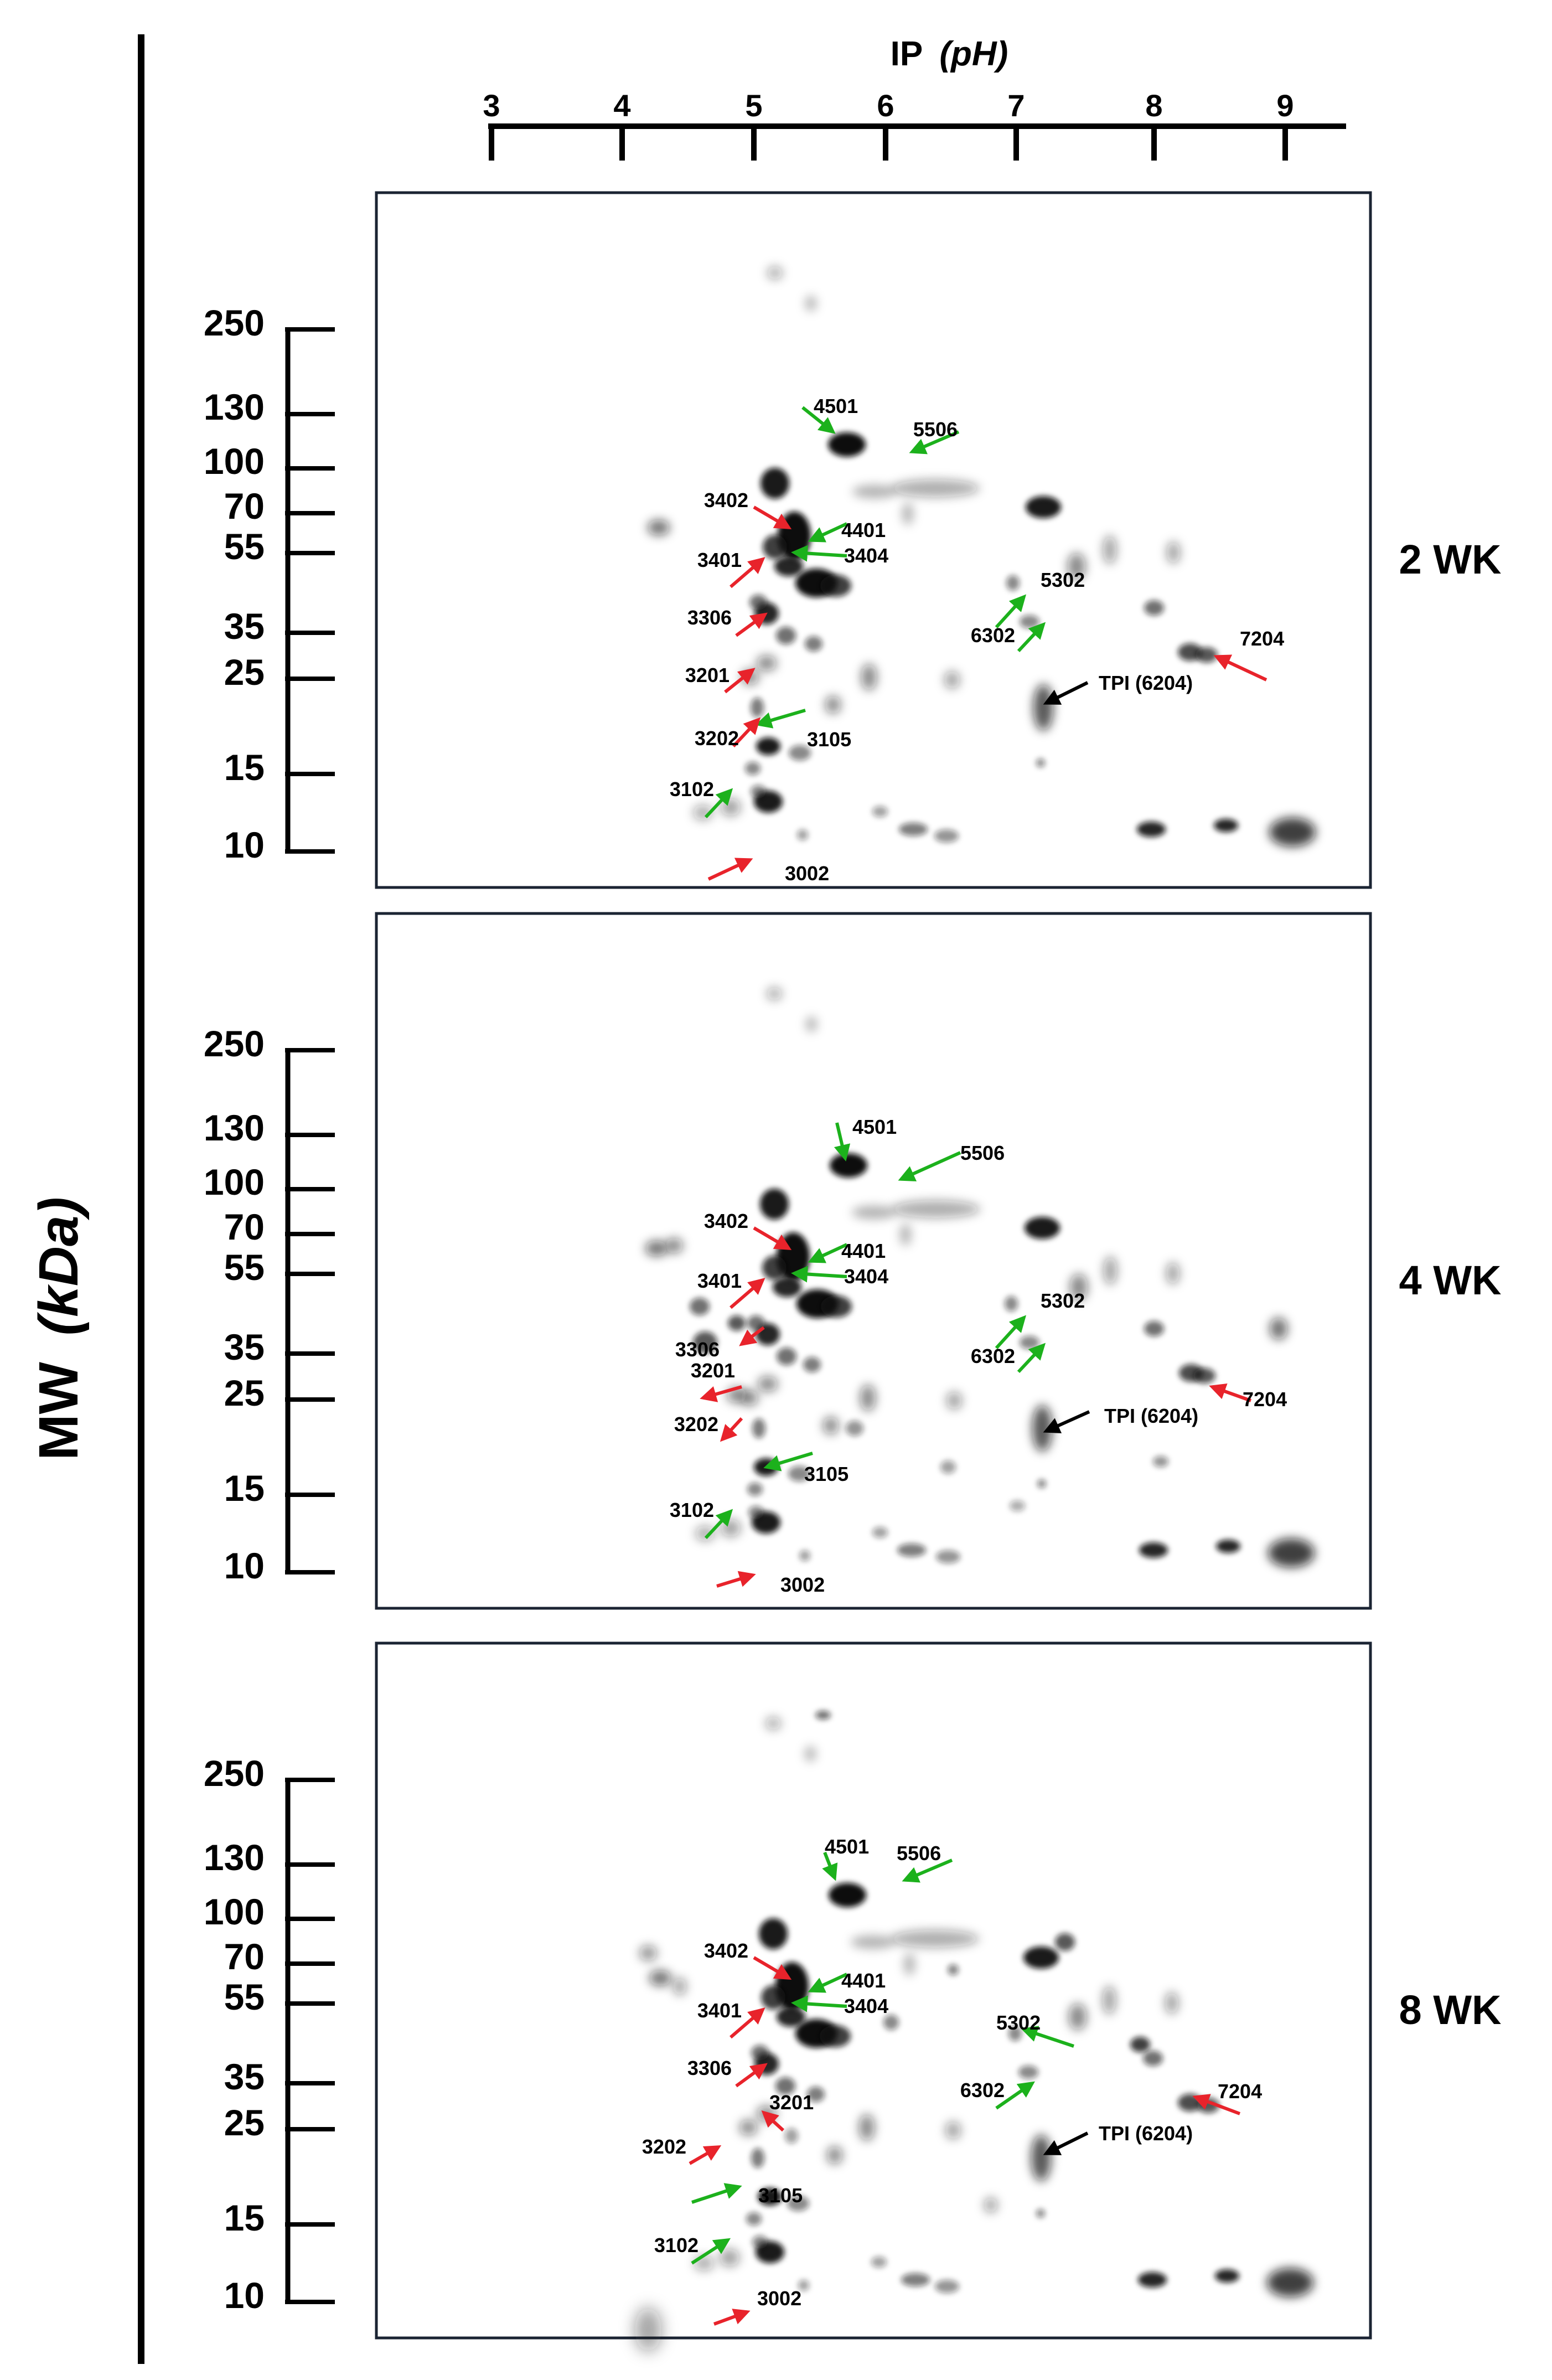 The width and height of the screenshot is (1552, 2380). What do you see at coordinates (993, 1356) in the screenshot?
I see `spot-label: 6302` at bounding box center [993, 1356].